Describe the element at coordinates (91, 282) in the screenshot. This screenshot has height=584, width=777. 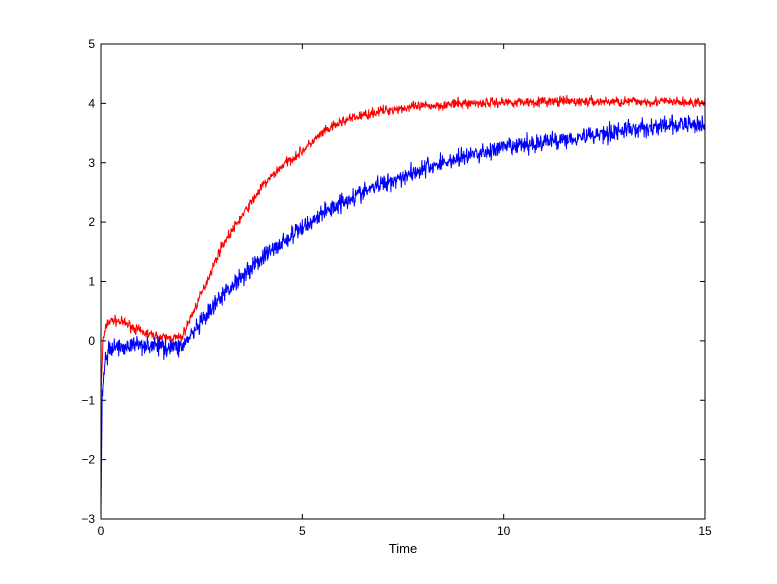
I see `y-tick-label: 1` at that location.